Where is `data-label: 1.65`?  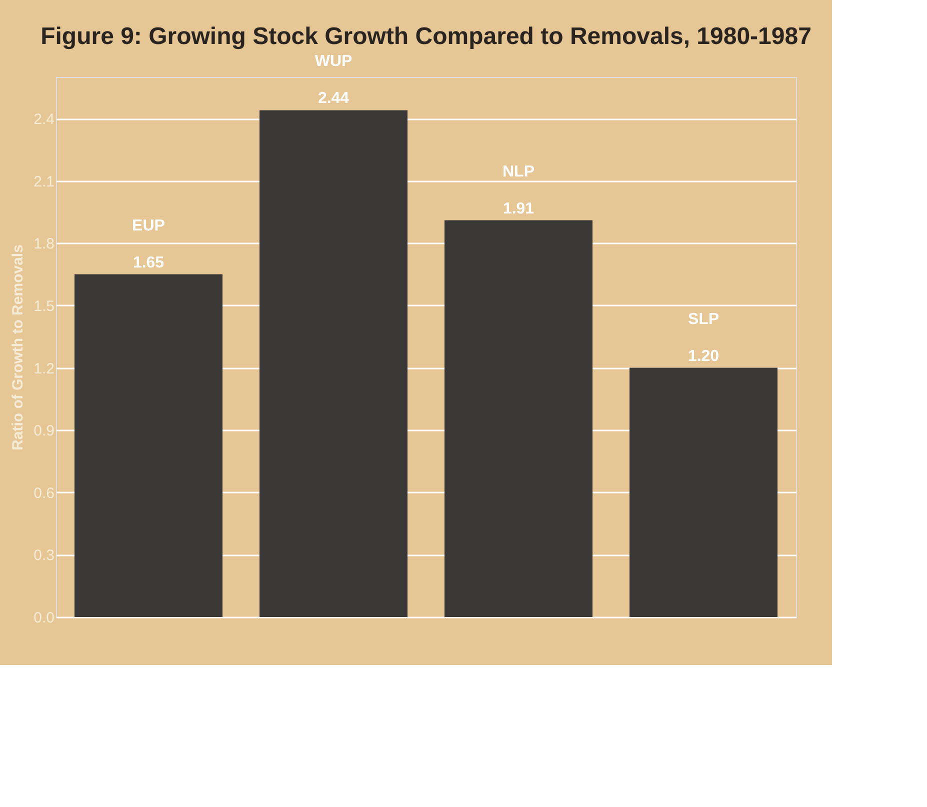 data-label: 1.65 is located at coordinates (148, 263).